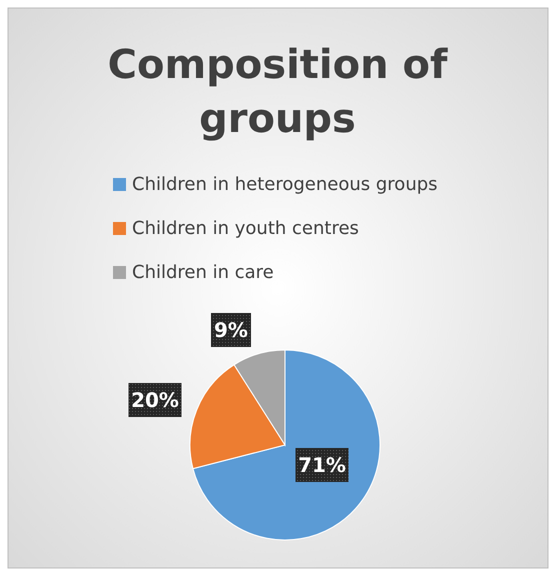 Image resolution: width=555 pixels, height=579 pixels. Describe the element at coordinates (285, 184) in the screenshot. I see `legend-label: Children in heterogeneous groups` at that location.